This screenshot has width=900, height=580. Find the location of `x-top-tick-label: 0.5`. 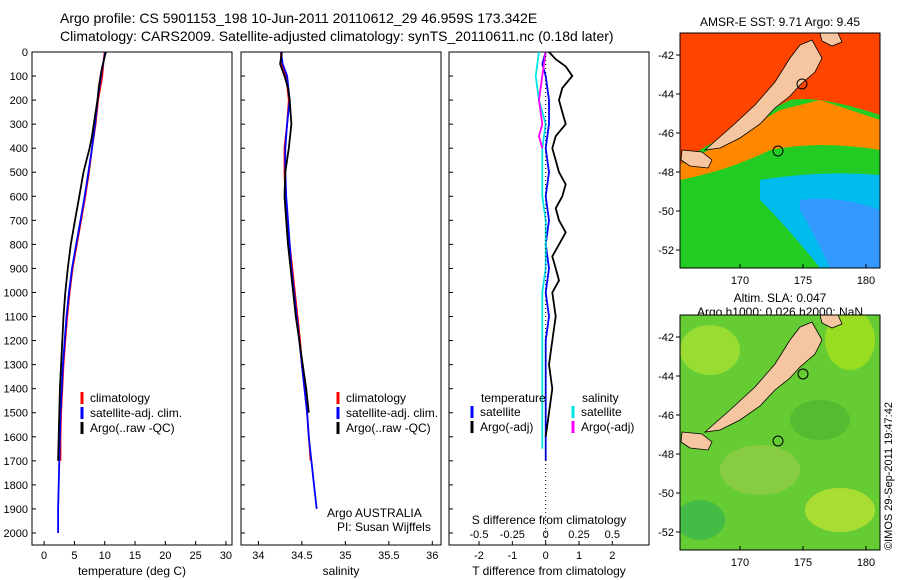

x-top-tick-label: 0.5 is located at coordinates (612, 535).